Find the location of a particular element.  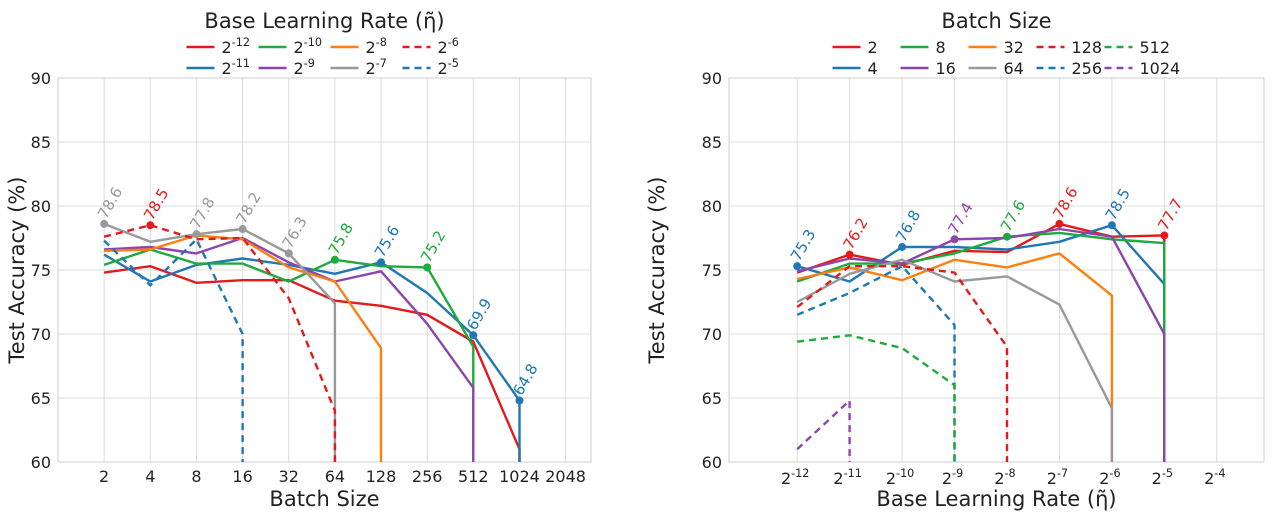

series-group is located at coordinates (981, 342).